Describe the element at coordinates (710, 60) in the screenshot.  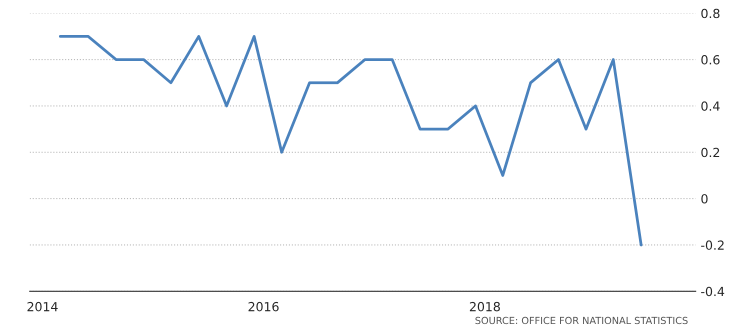
I see `y-tick-label: 0.6` at that location.